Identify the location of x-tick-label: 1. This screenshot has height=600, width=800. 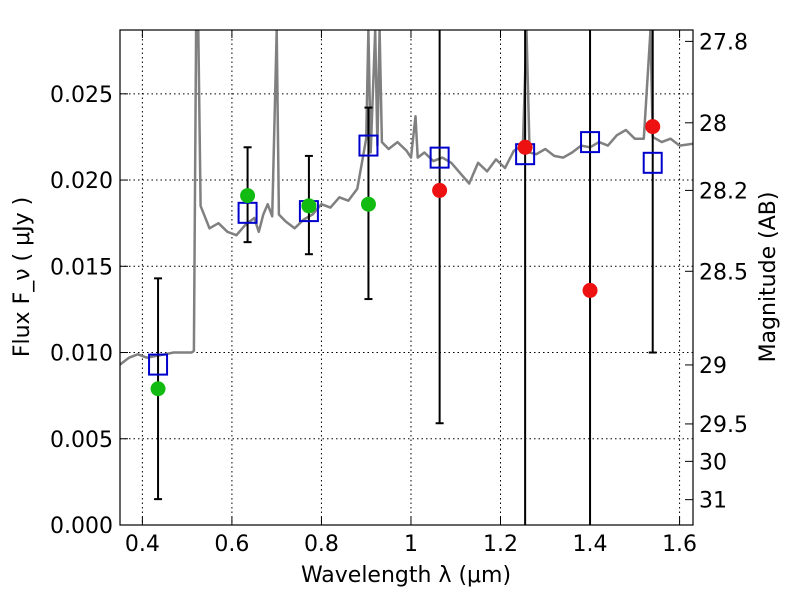
(411, 544).